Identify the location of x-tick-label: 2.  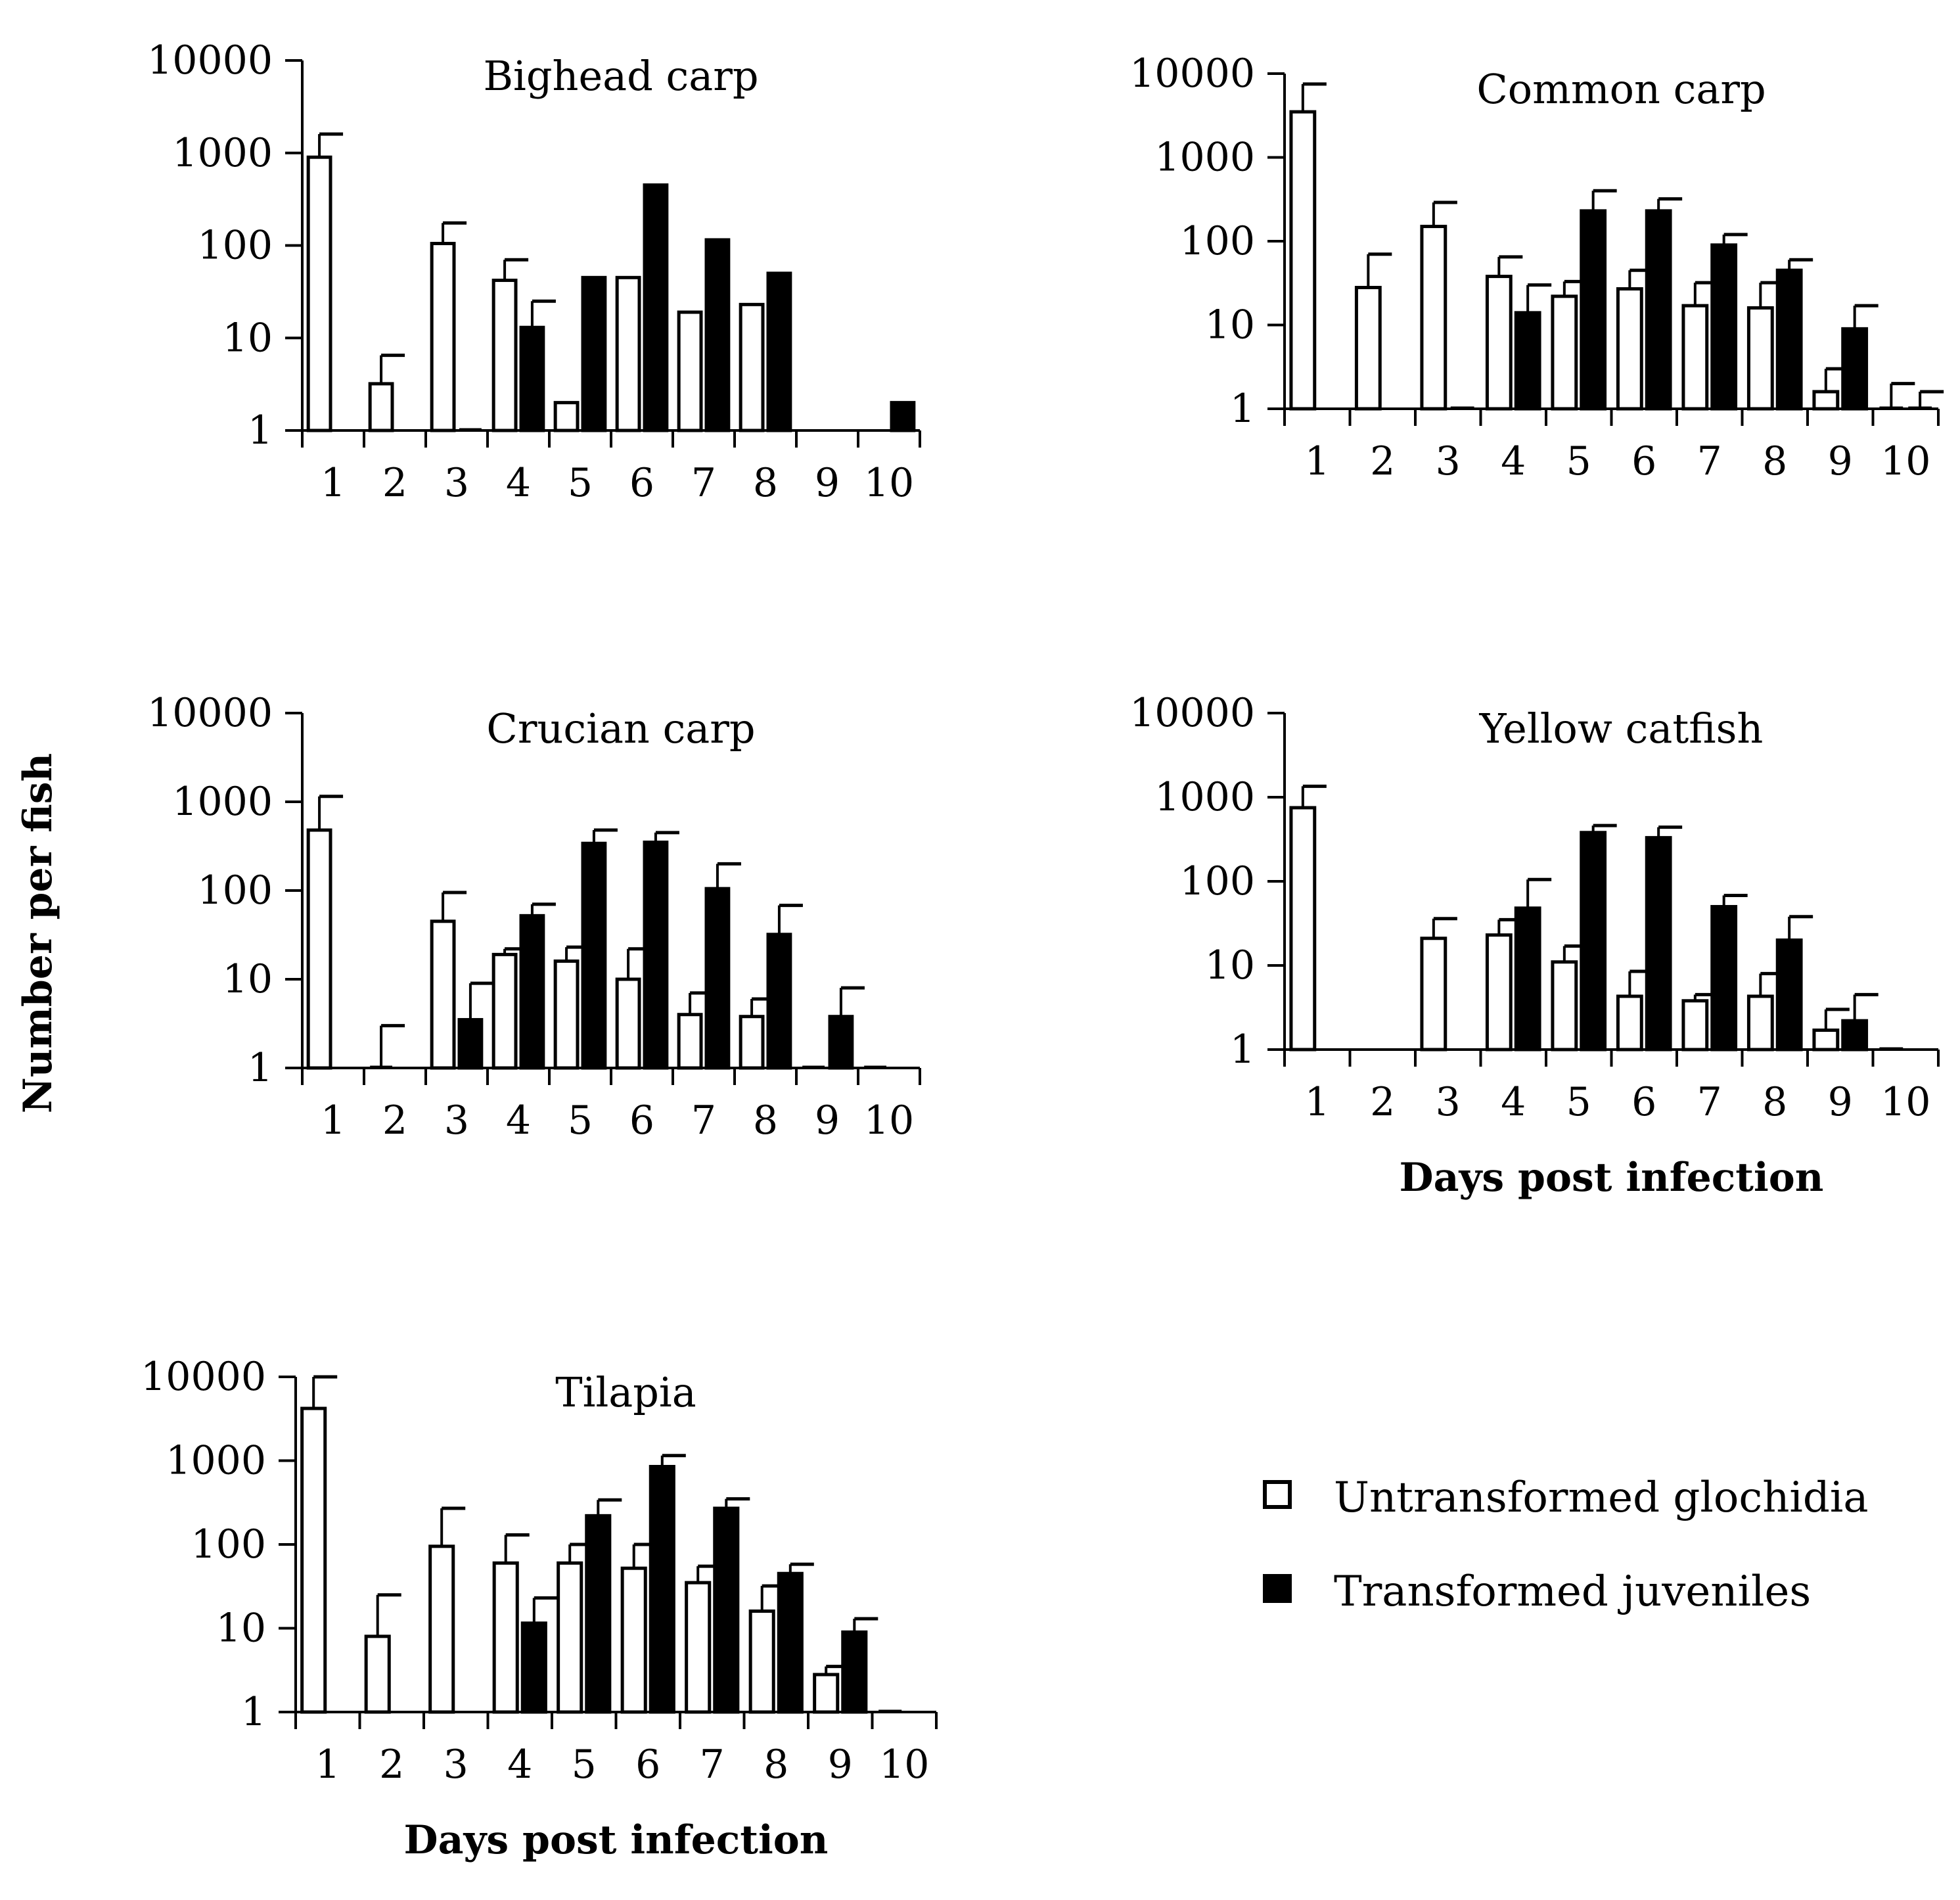
(394, 1121).